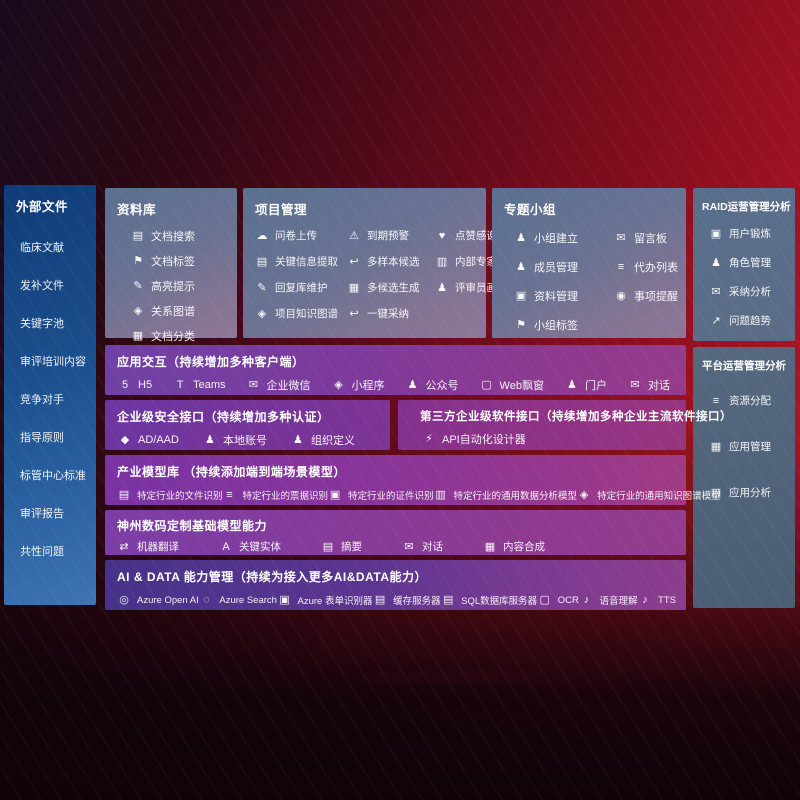 The image size is (800, 800). Describe the element at coordinates (284, 600) in the screenshot. I see `azure-form-recognizer-icon: ▣` at that location.